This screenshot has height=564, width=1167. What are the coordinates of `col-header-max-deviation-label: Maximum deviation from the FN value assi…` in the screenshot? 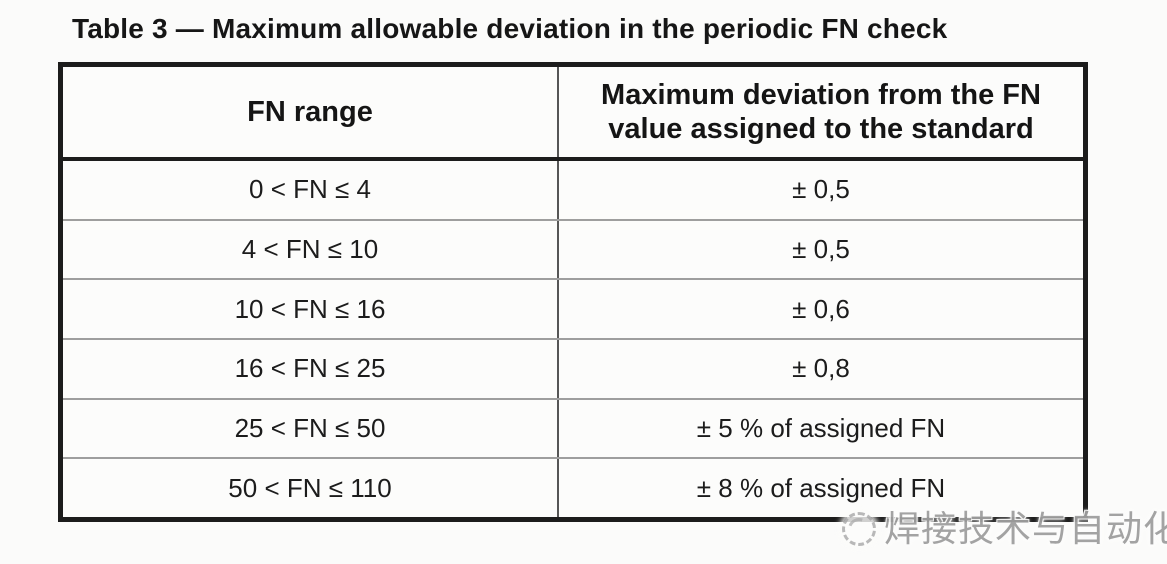 It's located at (821, 111).